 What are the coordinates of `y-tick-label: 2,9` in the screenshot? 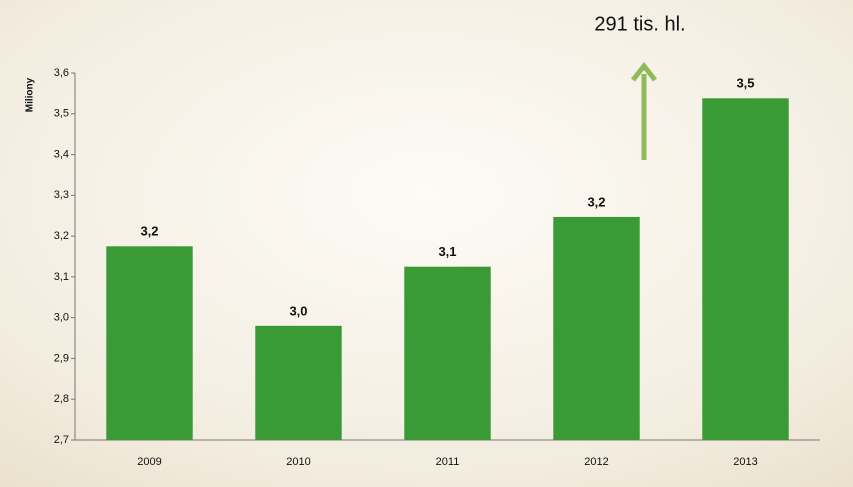 It's located at (61, 358).